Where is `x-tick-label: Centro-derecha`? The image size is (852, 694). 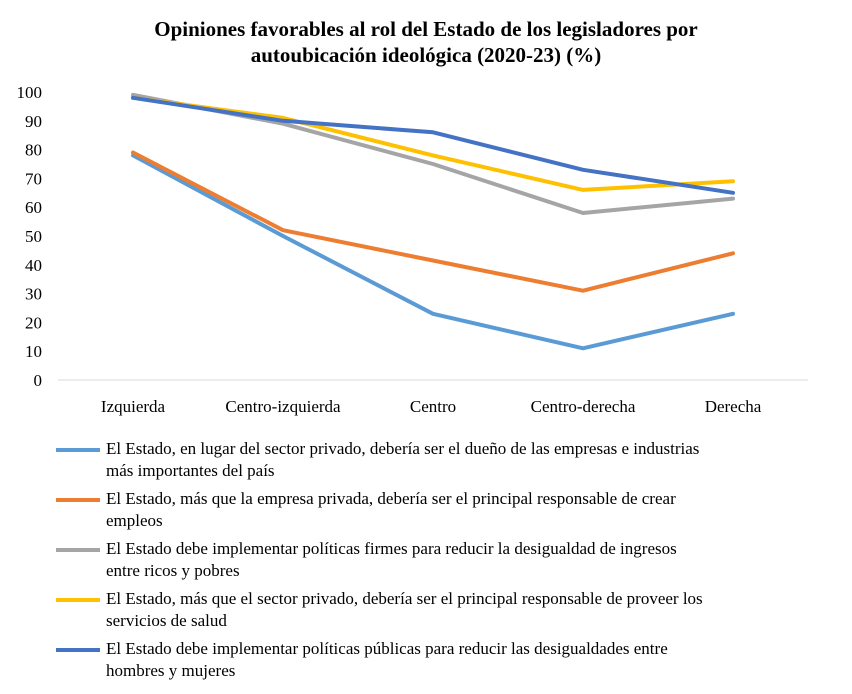
x-tick-label: Centro-derecha is located at coordinates (583, 406).